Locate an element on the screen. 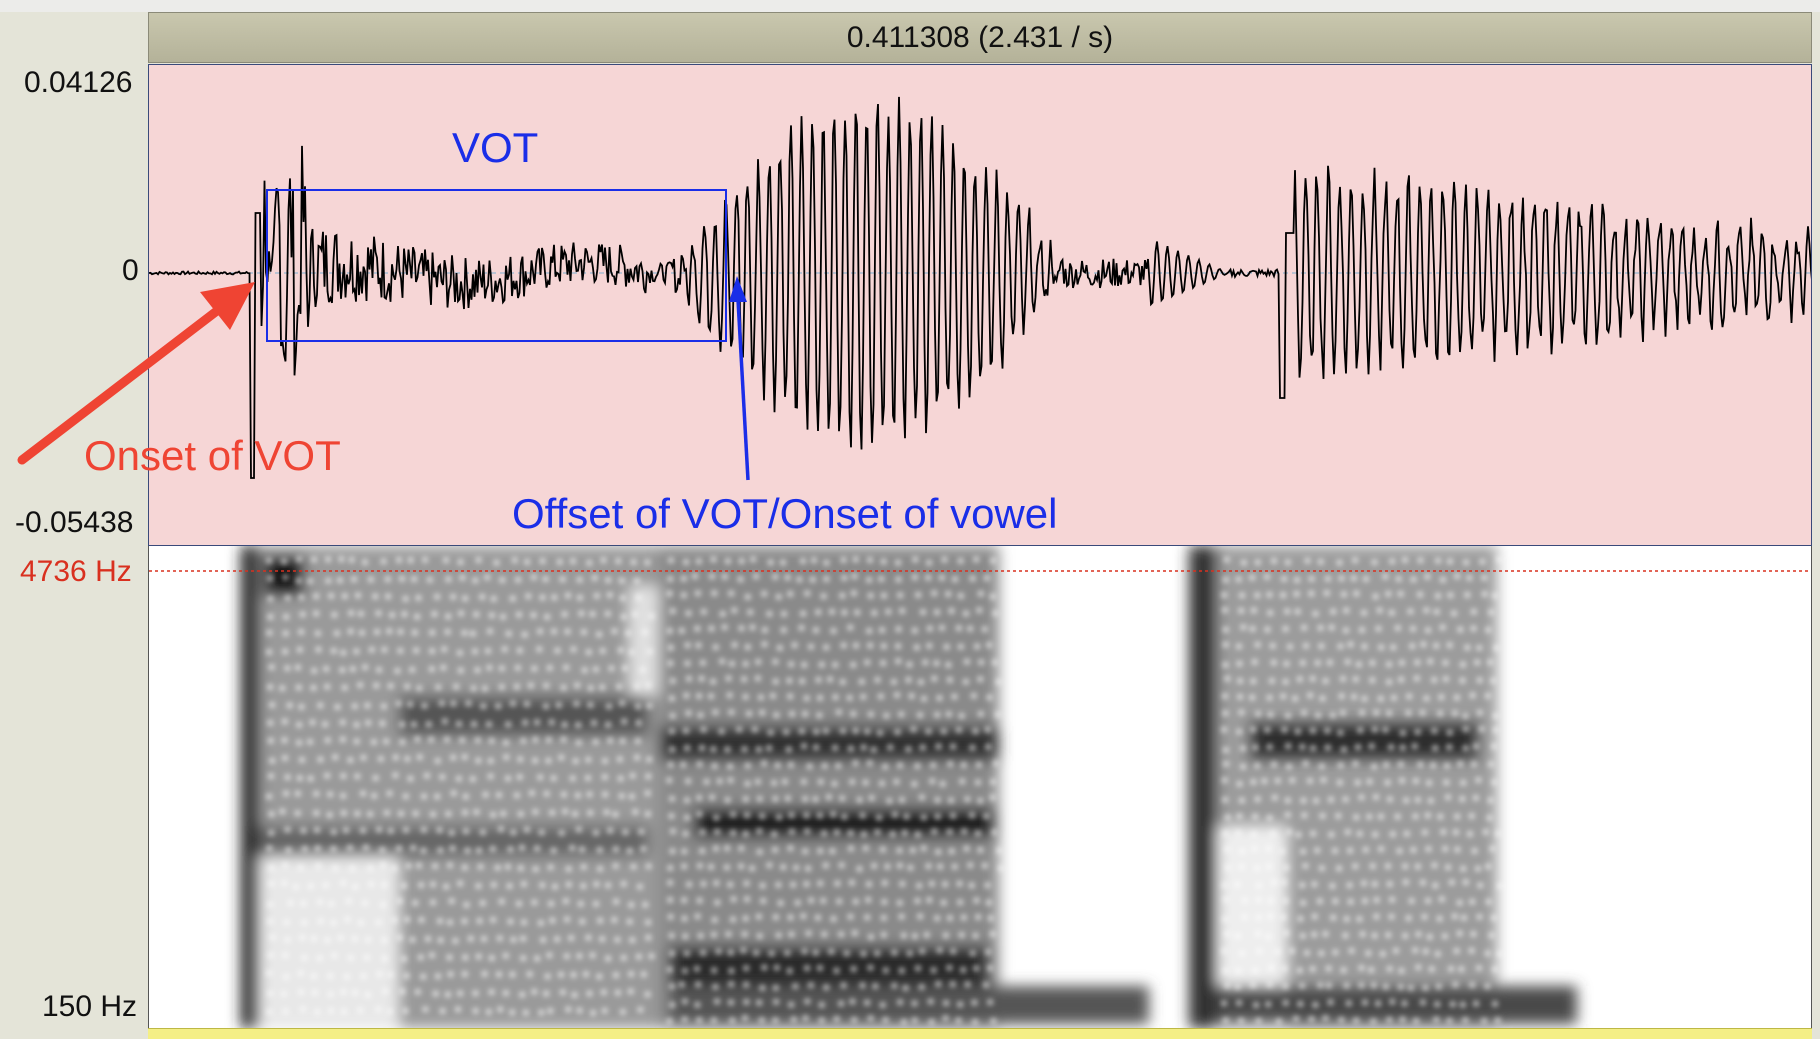  selection-duration-bar: 0.411308 (2.431 / s) is located at coordinates (980, 37).